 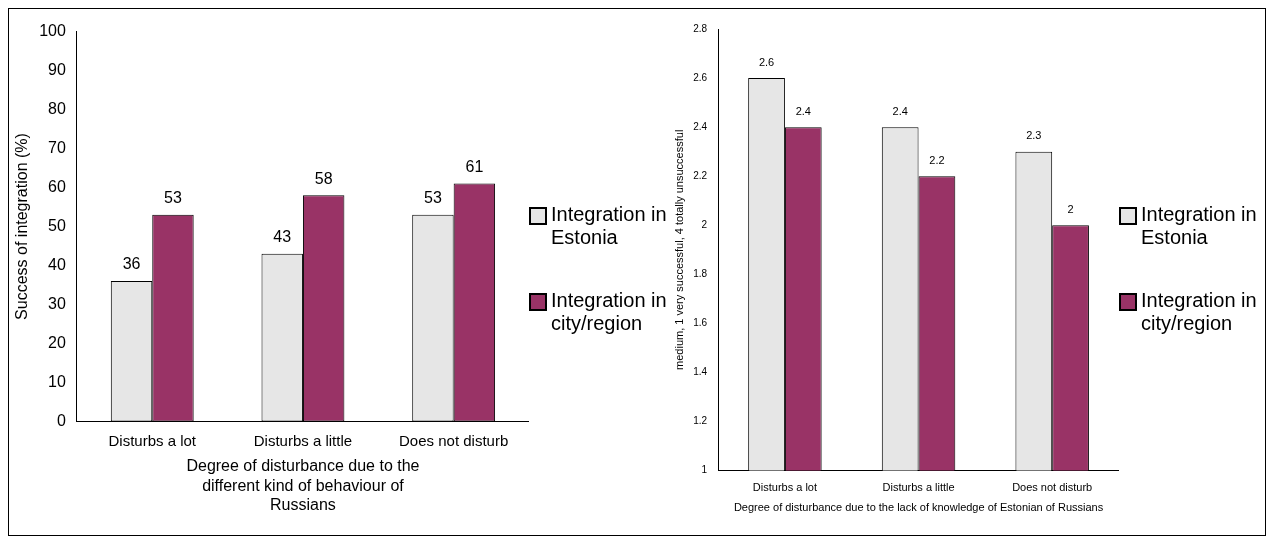 What do you see at coordinates (700, 372) in the screenshot?
I see `y-tick-label: 1.4` at bounding box center [700, 372].